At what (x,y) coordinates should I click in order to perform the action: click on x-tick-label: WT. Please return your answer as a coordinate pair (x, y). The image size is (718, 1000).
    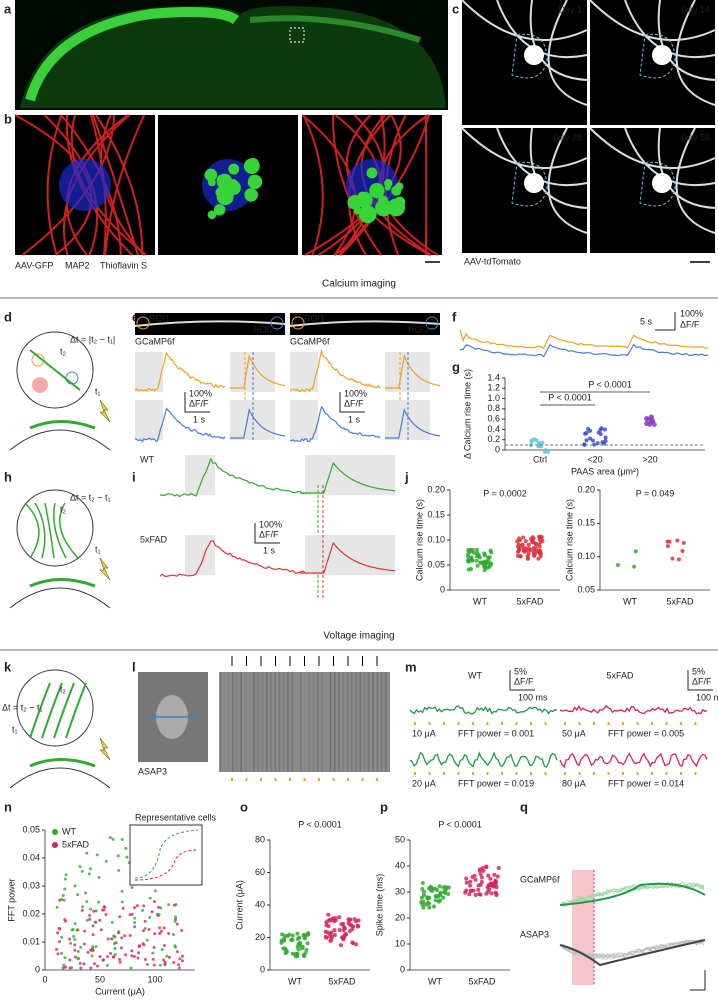
    Looking at the image, I should click on (295, 981).